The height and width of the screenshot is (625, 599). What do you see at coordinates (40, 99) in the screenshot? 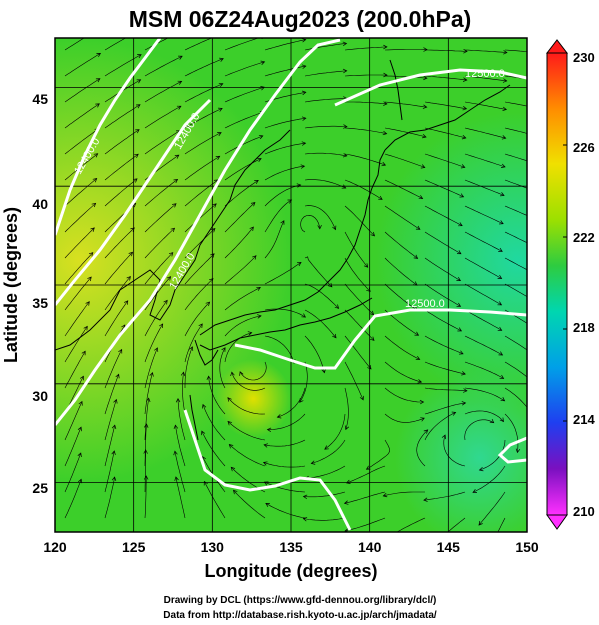
I see `y-tick-label-45: 45` at bounding box center [40, 99].